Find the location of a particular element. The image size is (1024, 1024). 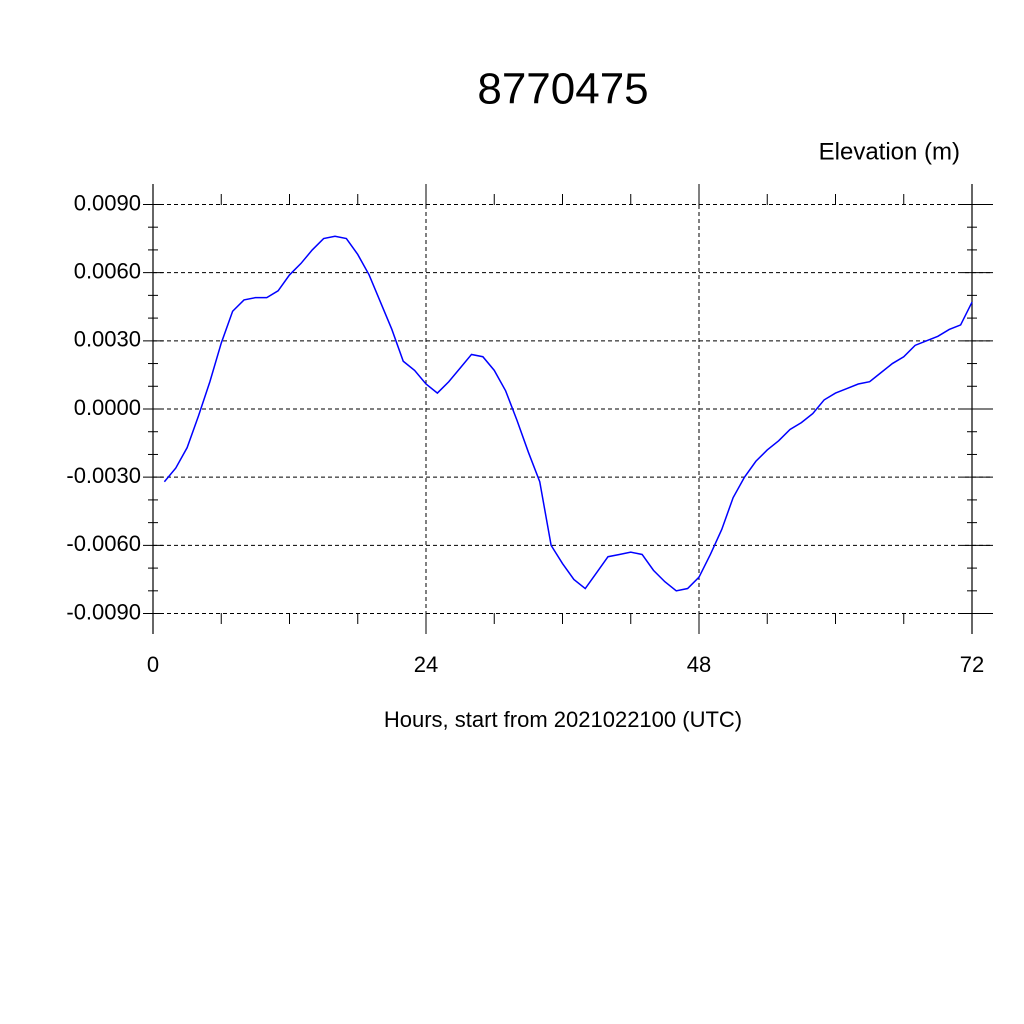

y-tick-label: -0.0090 is located at coordinates (103, 611).